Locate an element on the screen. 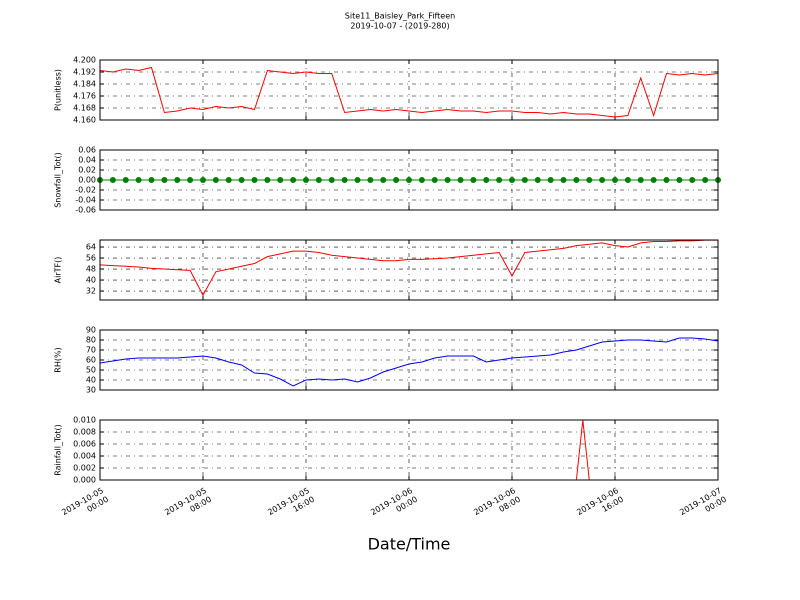  y-tick-label: 0.04 is located at coordinates (87, 160).